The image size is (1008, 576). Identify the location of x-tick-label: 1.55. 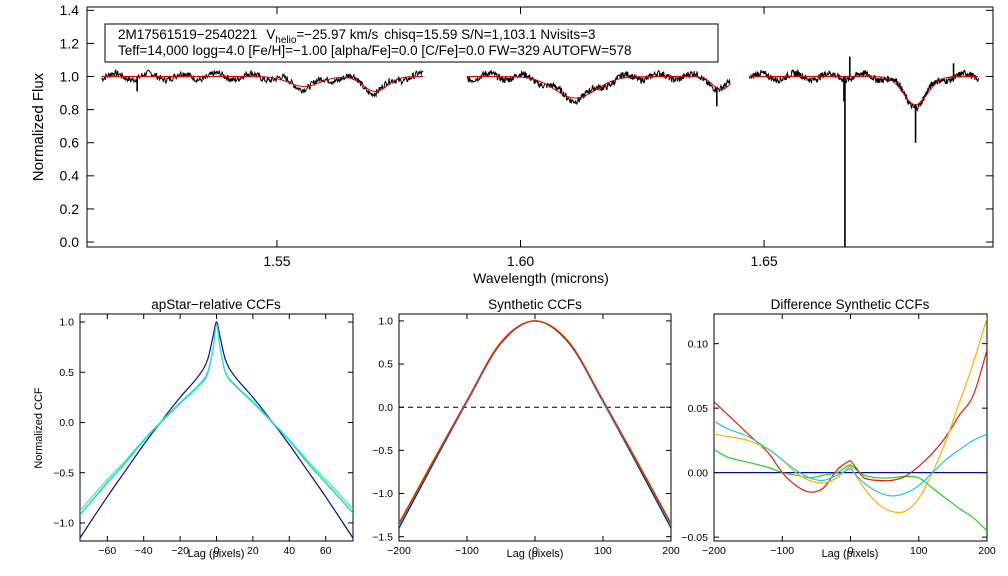
(276, 261).